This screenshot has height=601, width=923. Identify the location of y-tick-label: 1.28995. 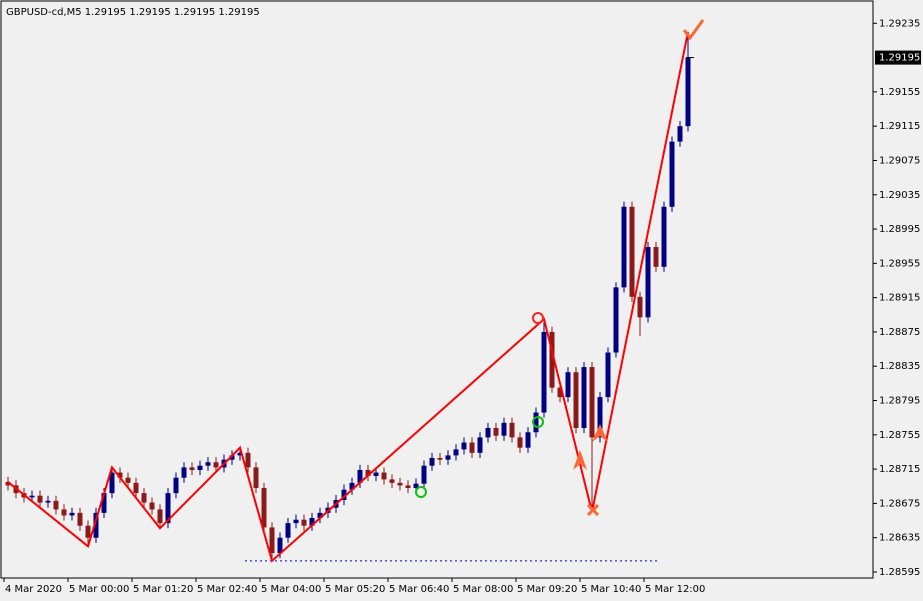
(899, 229).